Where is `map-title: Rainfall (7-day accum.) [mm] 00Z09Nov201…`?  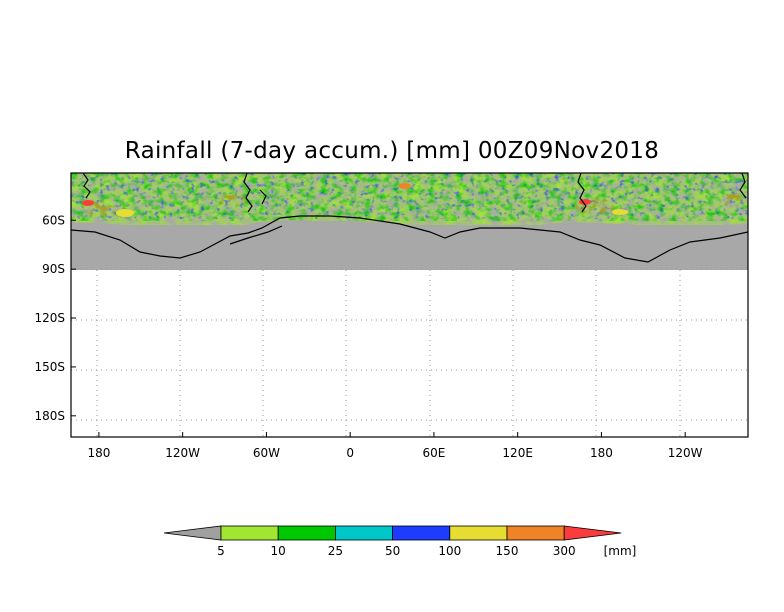
map-title: Rainfall (7-day accum.) [mm] 00Z09Nov201… is located at coordinates (392, 151).